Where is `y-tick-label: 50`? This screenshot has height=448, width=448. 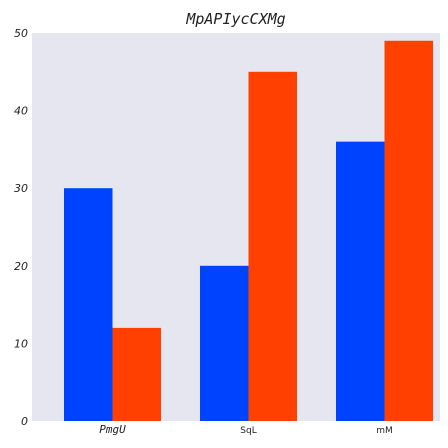 y-tick-label: 50 is located at coordinates (21, 33).